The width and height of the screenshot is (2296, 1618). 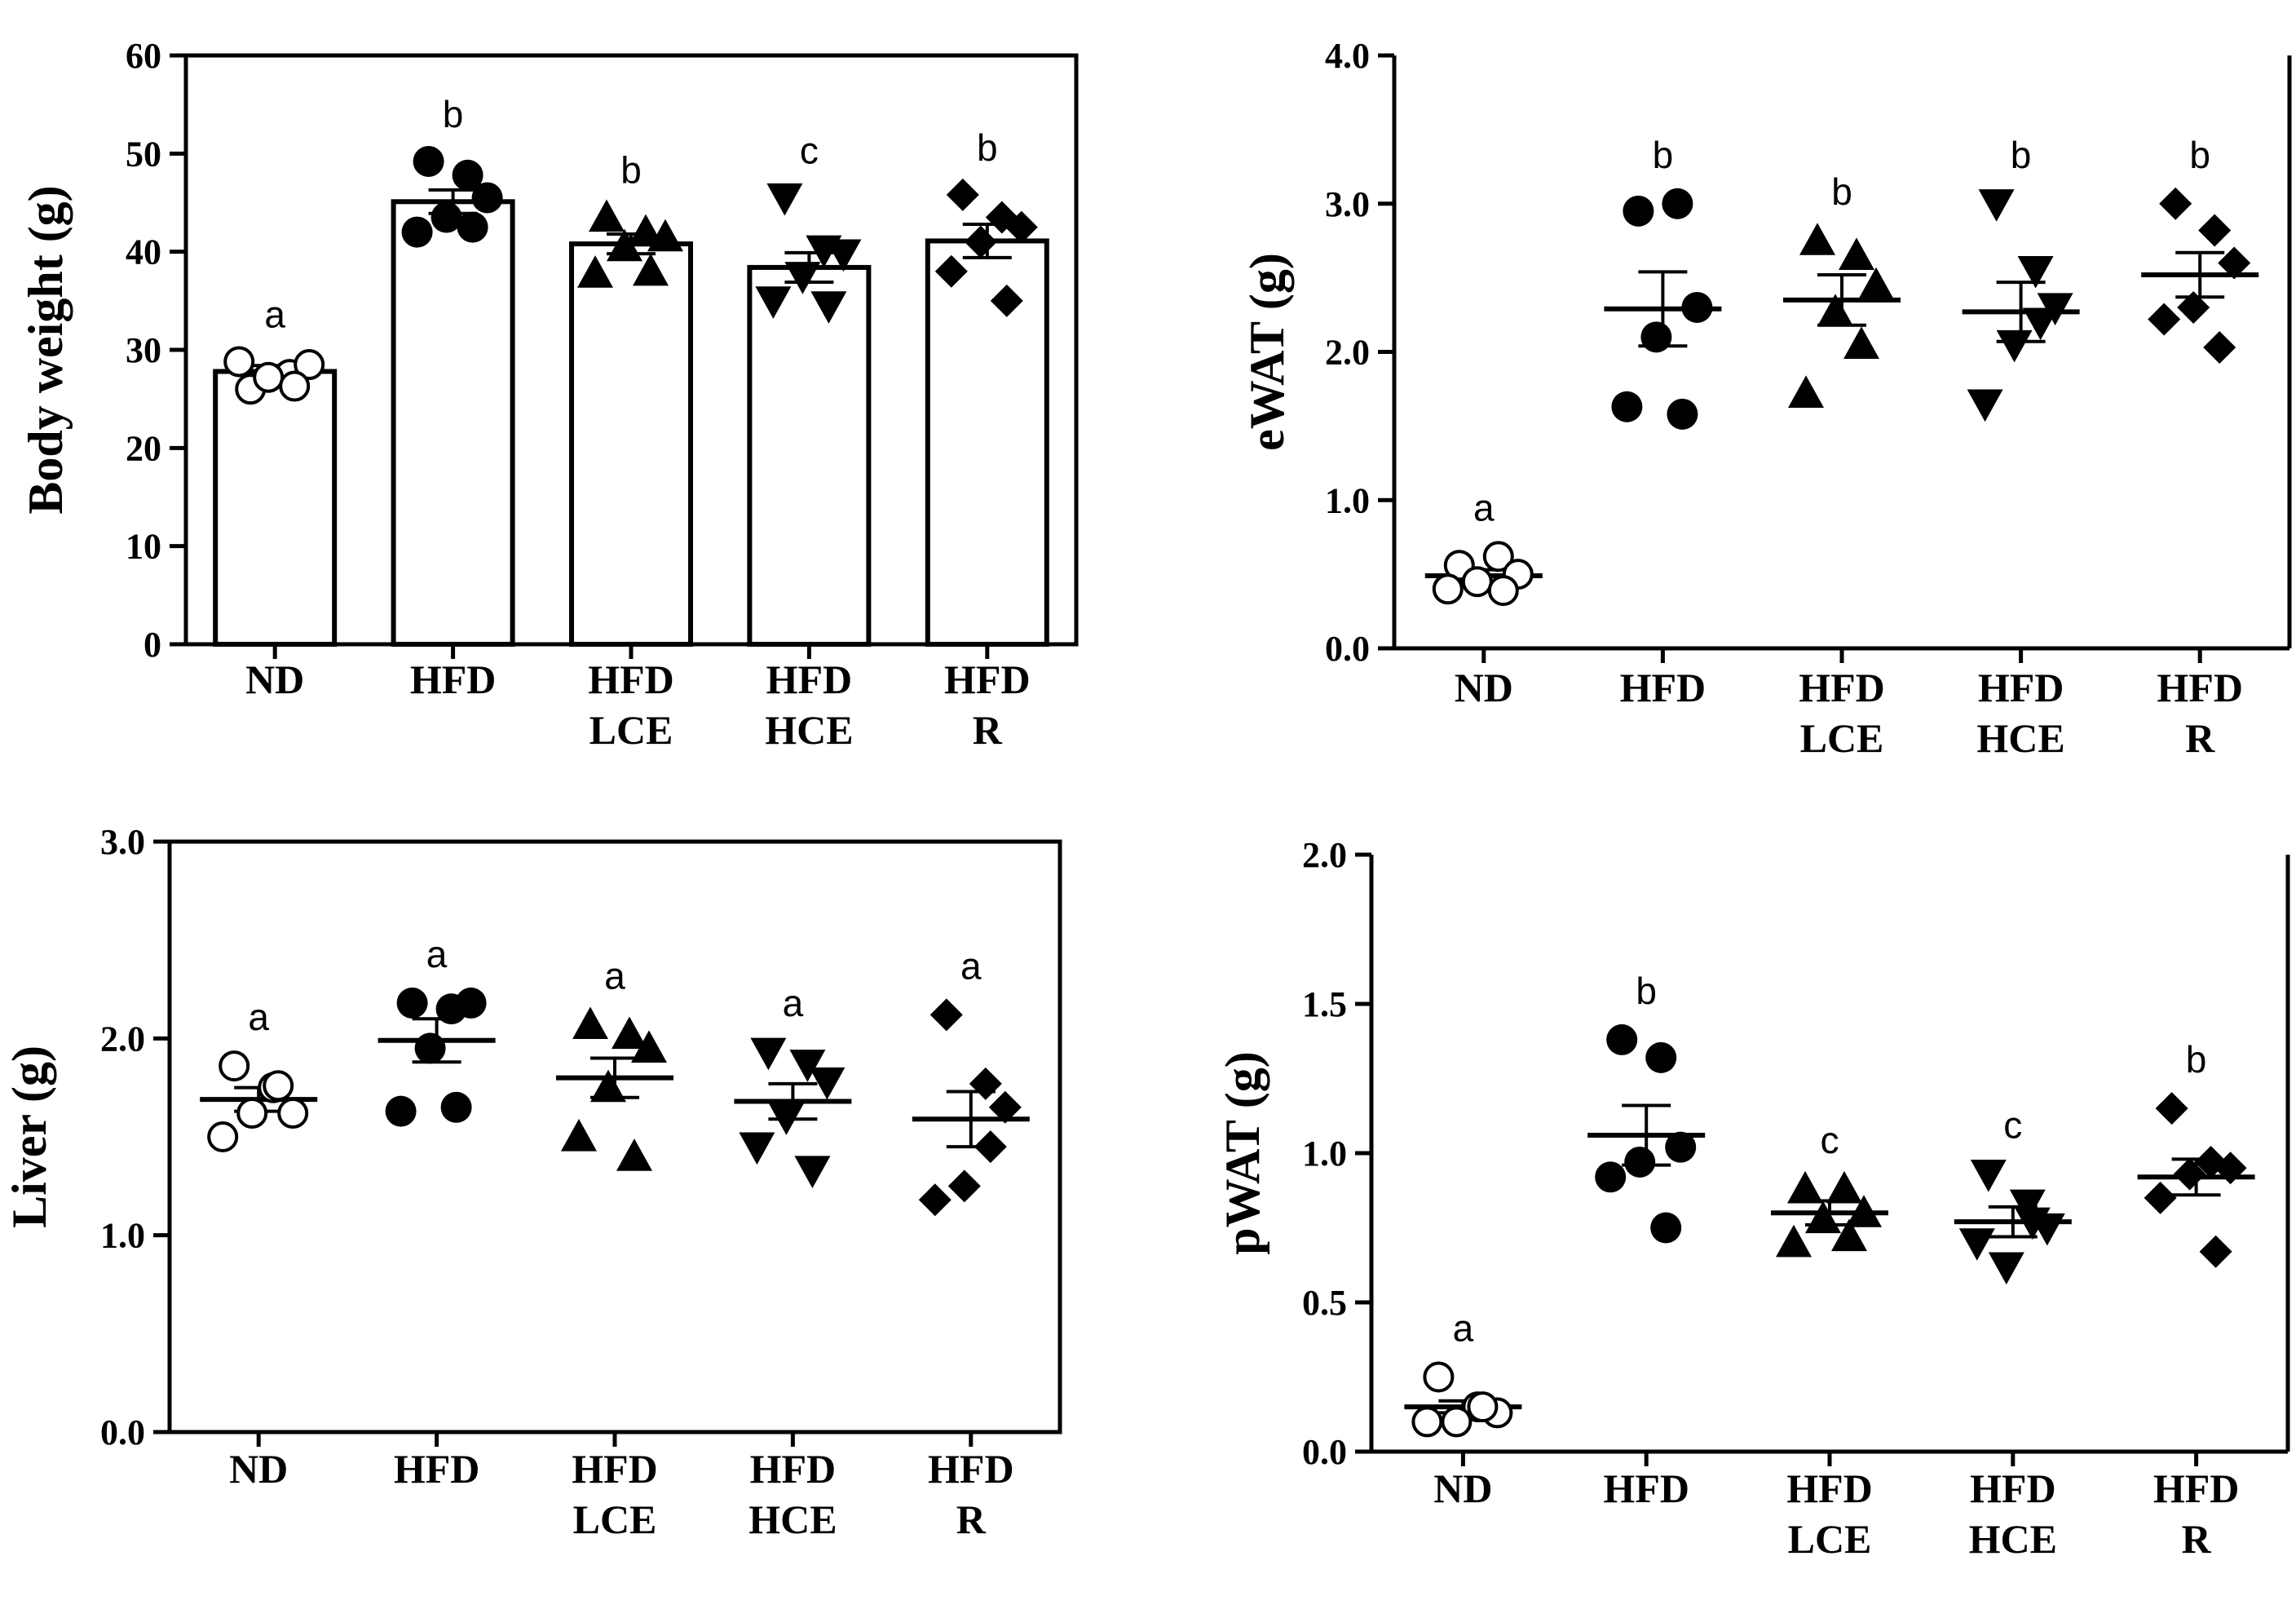 What do you see at coordinates (1324, 855) in the screenshot?
I see `y-tick-label: 2.0` at bounding box center [1324, 855].